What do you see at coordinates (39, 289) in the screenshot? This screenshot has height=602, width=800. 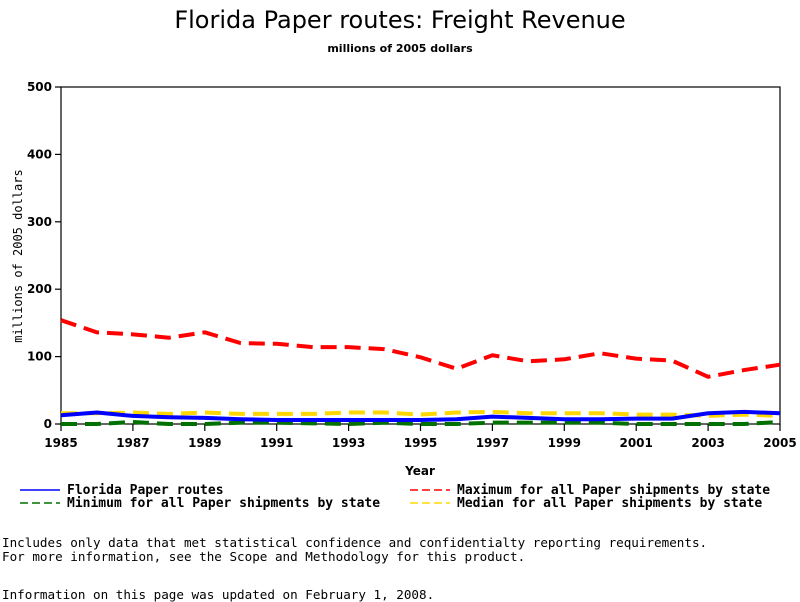 I see `y-tick-label: 200` at bounding box center [39, 289].